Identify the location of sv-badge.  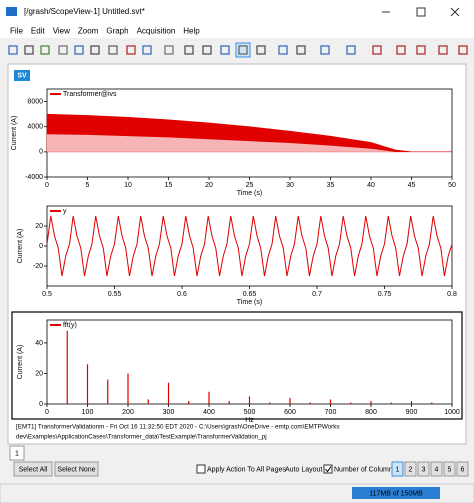
(22, 75).